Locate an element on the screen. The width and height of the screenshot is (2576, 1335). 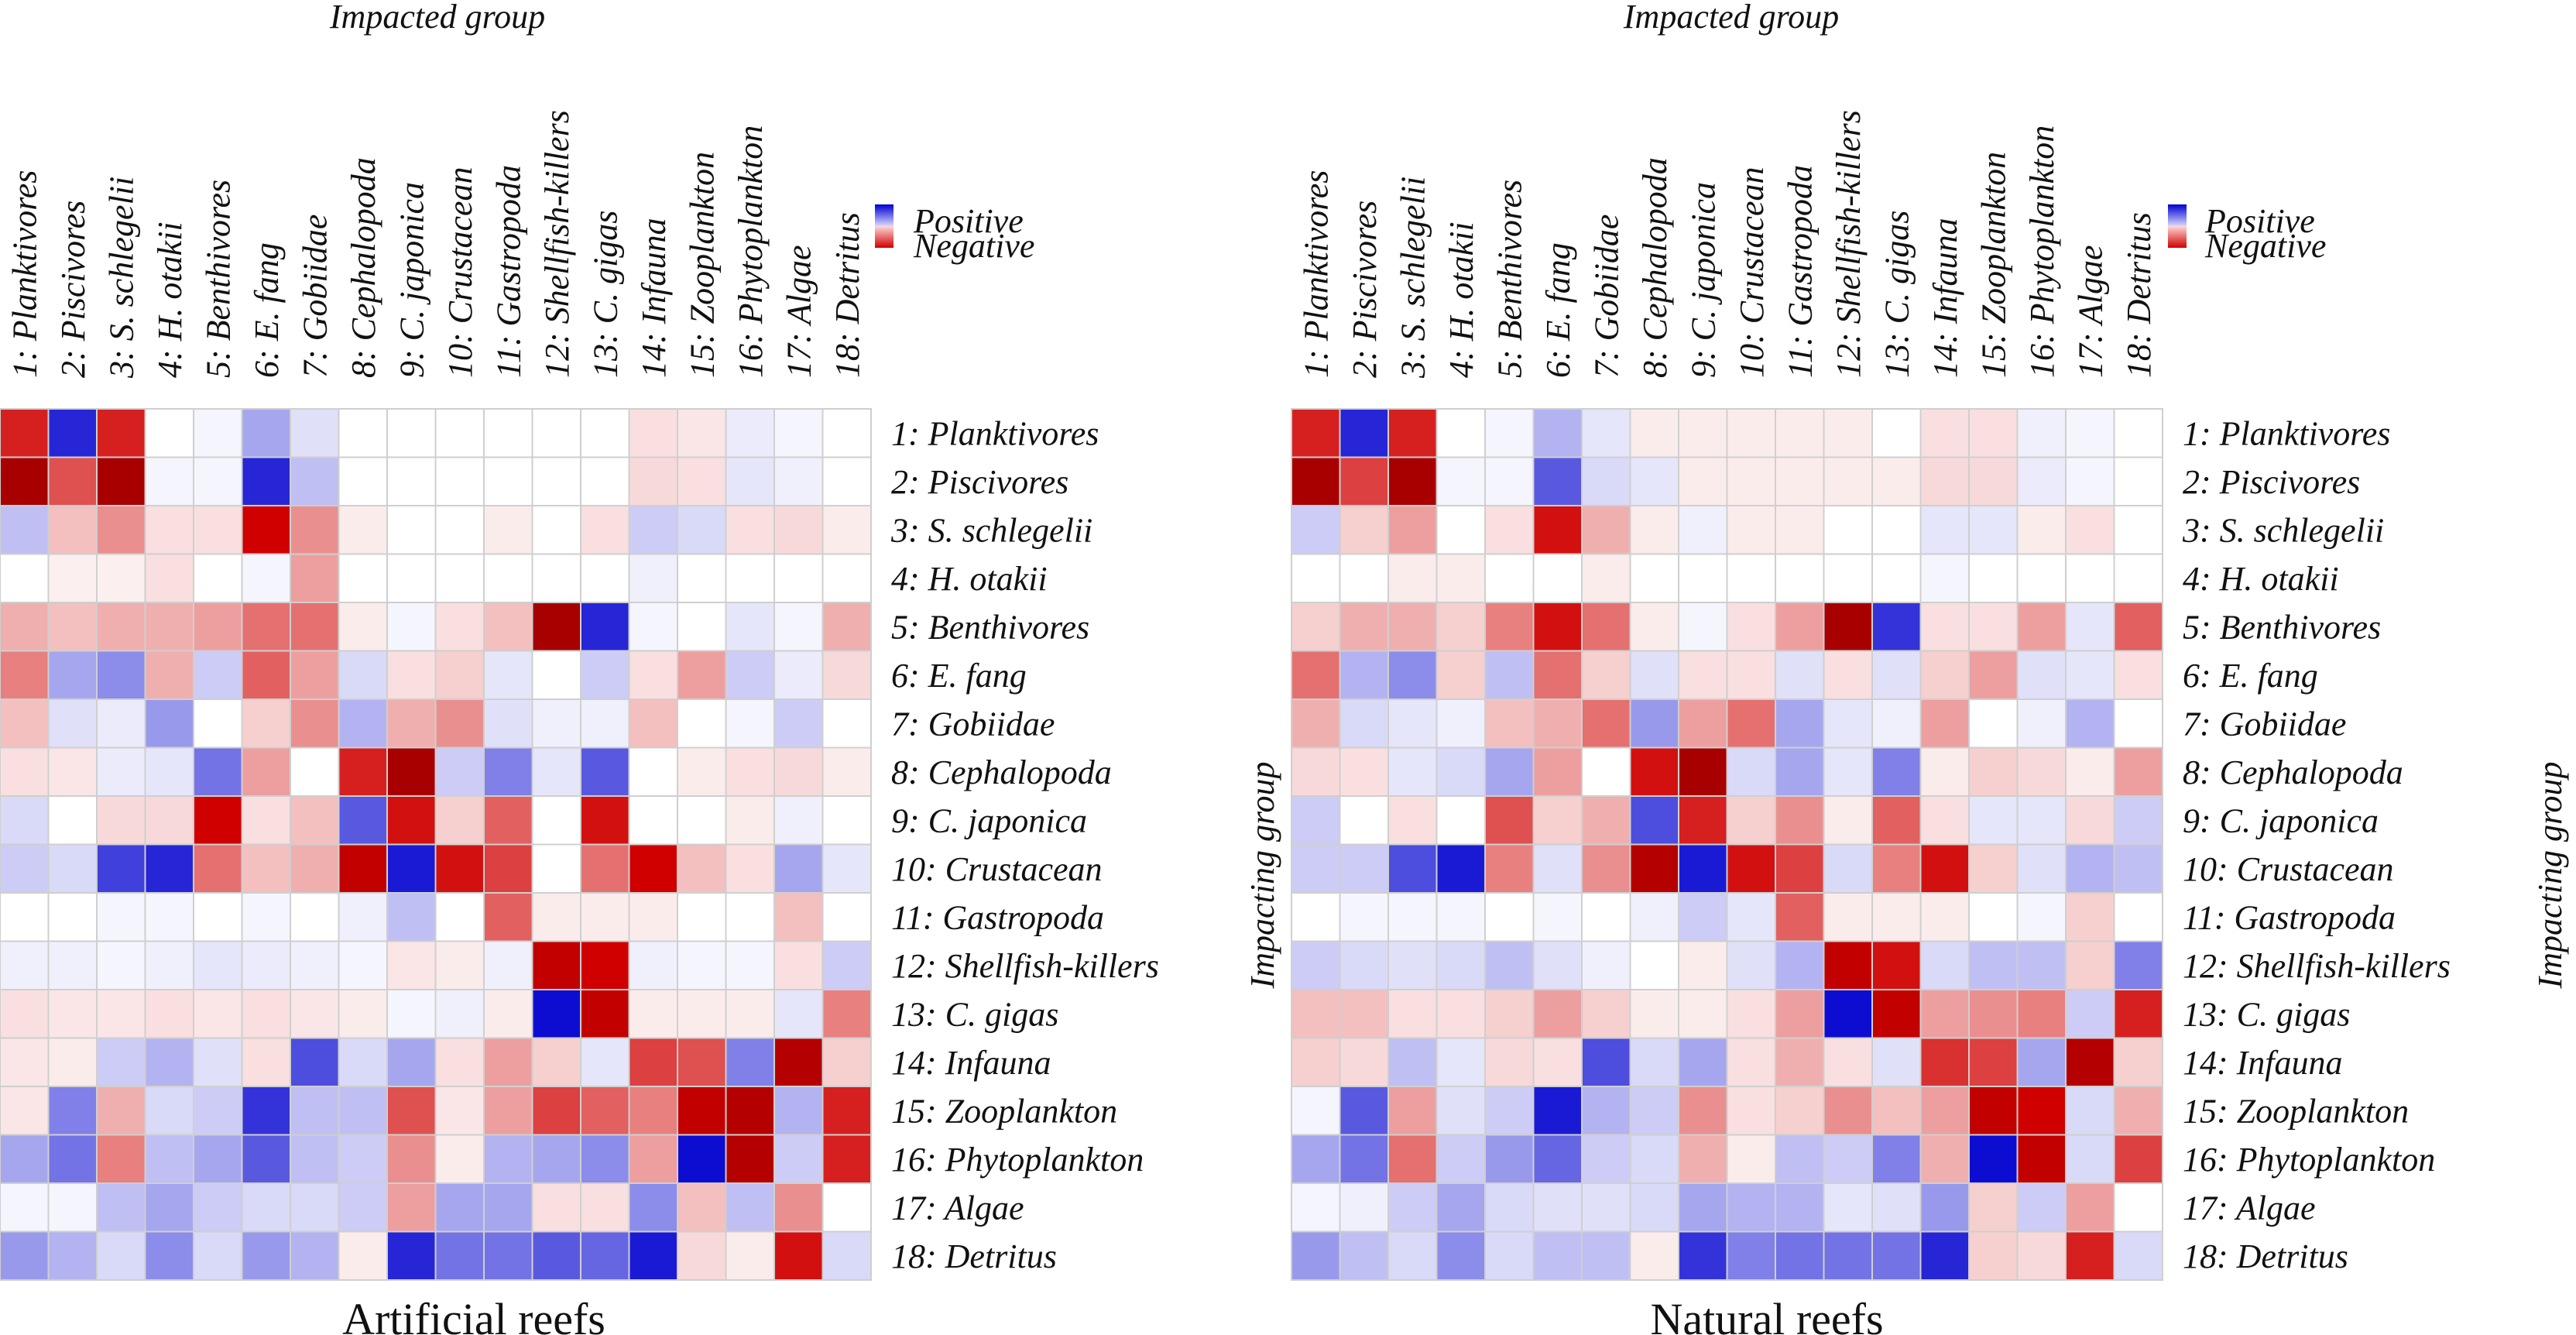
x-tick-label: 7: Gobiidae is located at coordinates (315, 296).